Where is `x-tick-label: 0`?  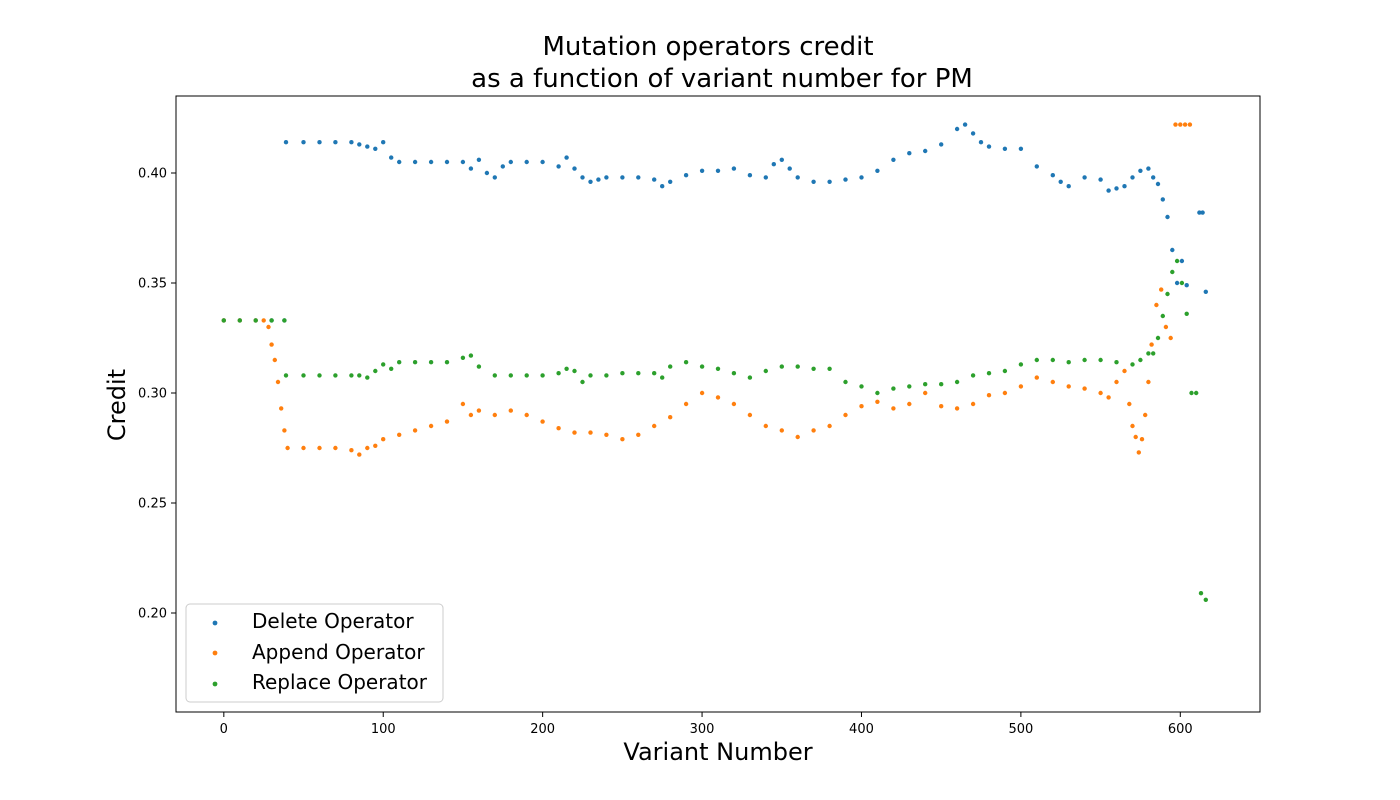
x-tick-label: 0 is located at coordinates (224, 729).